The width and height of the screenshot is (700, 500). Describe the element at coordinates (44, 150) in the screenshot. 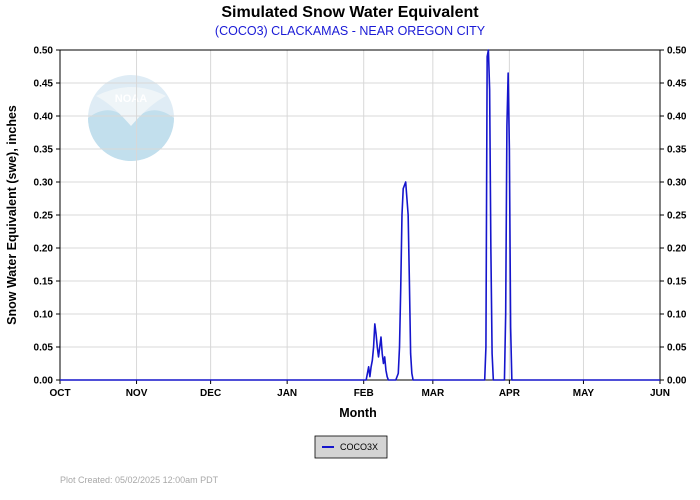

I see `y-tick-label-left: 0.35` at that location.